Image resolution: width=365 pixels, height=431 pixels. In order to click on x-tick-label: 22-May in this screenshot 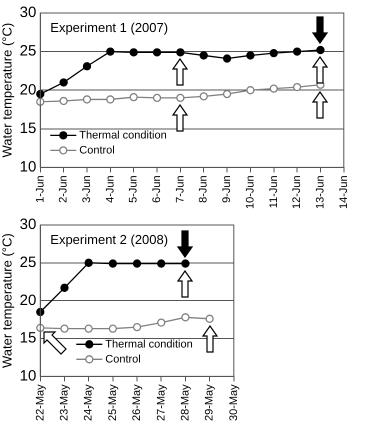, I will do `click(40, 403)`.